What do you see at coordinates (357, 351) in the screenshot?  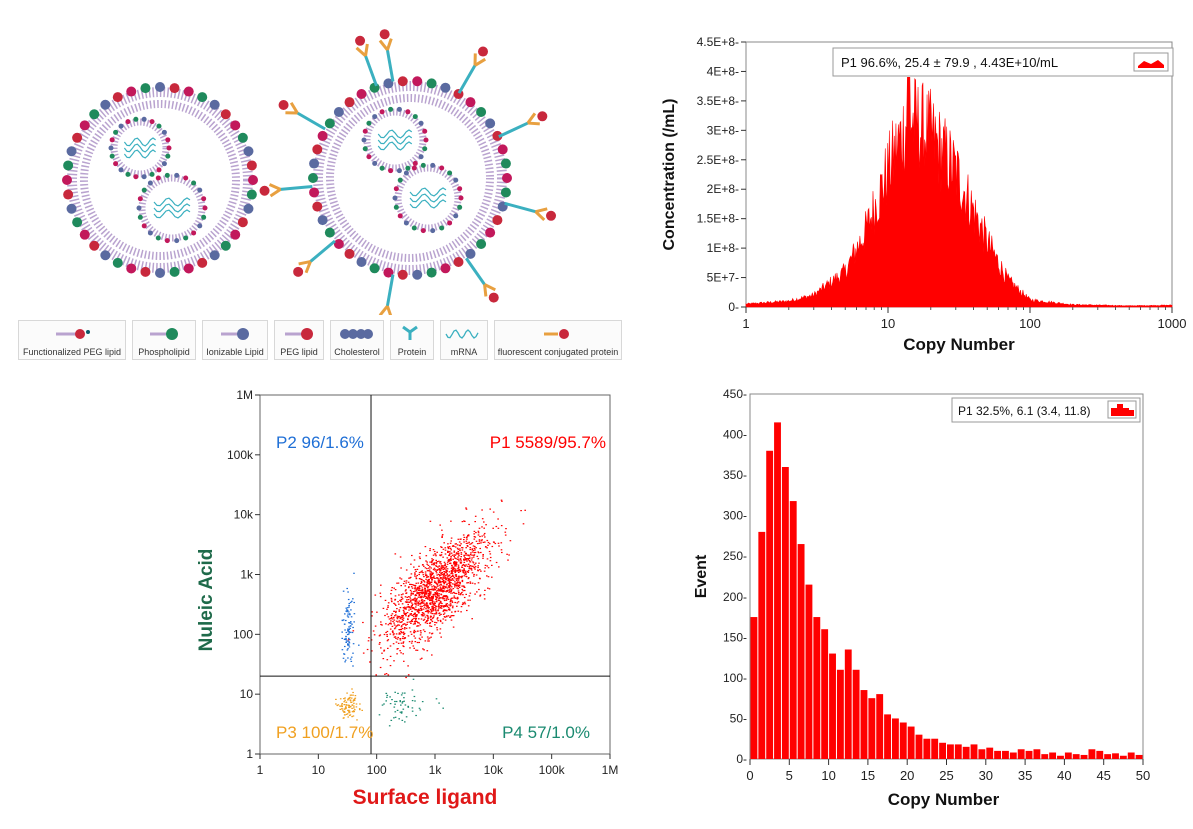 I see `legend-label: Cholesterol` at bounding box center [357, 351].